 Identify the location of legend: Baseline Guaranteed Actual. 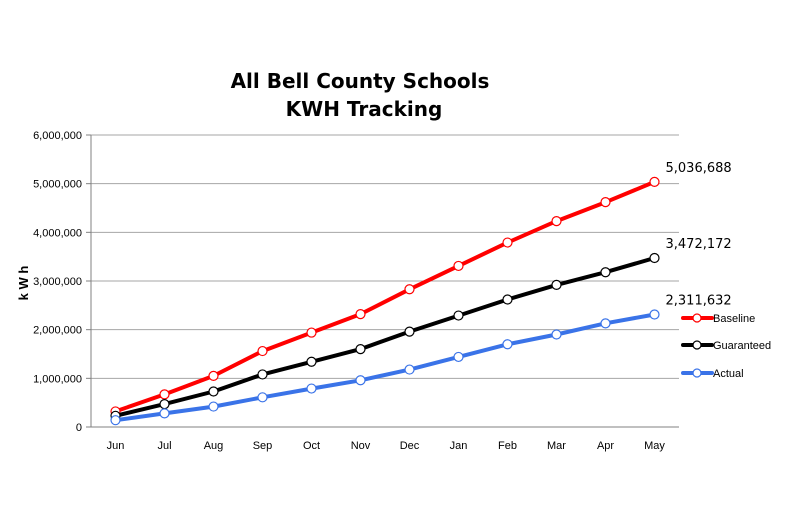
(726, 346).